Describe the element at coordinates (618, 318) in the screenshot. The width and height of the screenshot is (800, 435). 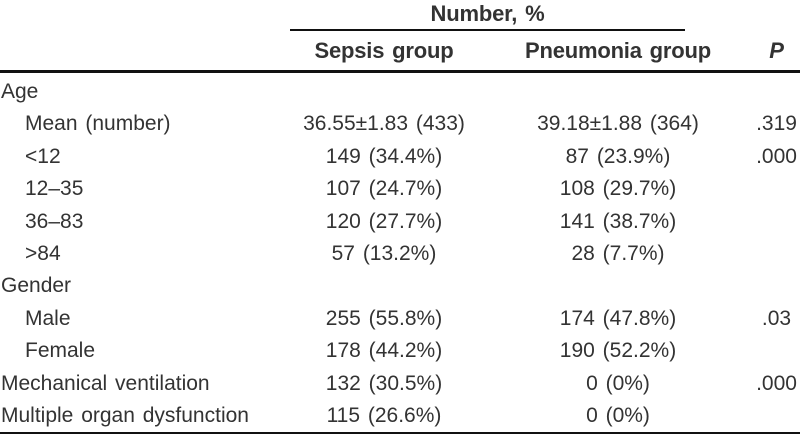
I see `pneumonia-value: 174 (47.8%)` at that location.